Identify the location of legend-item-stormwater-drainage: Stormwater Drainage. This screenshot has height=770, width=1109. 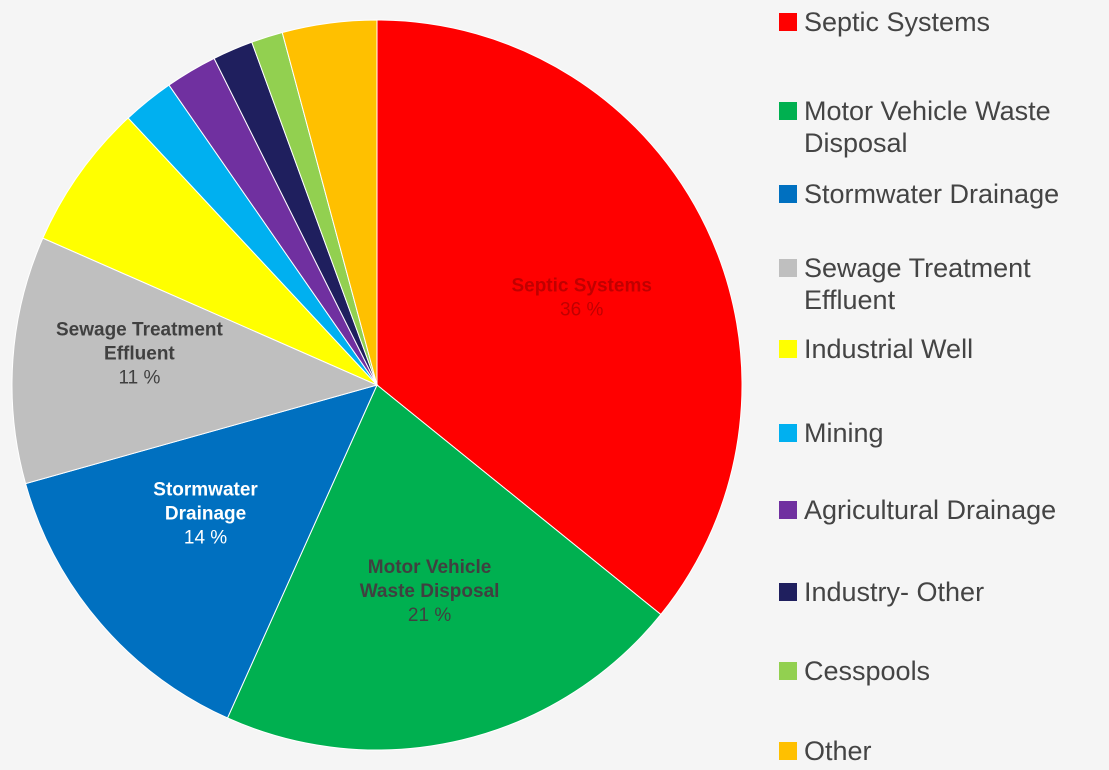
(941, 194).